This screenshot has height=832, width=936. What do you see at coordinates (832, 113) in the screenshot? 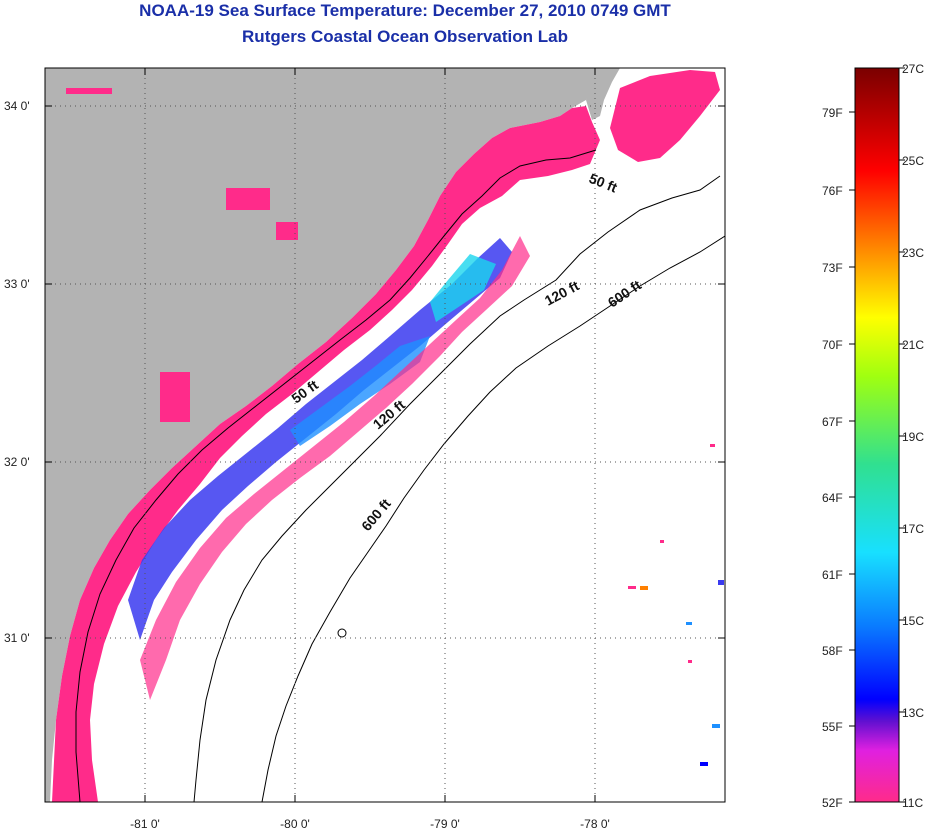
I see `colorbar-f-79: 79F` at bounding box center [832, 113].